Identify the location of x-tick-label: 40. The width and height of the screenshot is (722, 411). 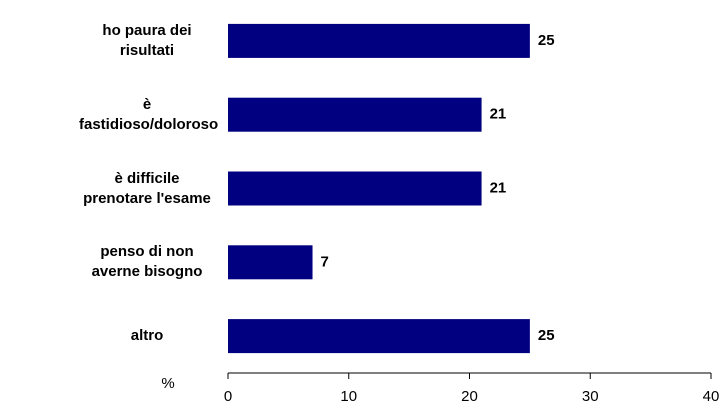
(711, 396).